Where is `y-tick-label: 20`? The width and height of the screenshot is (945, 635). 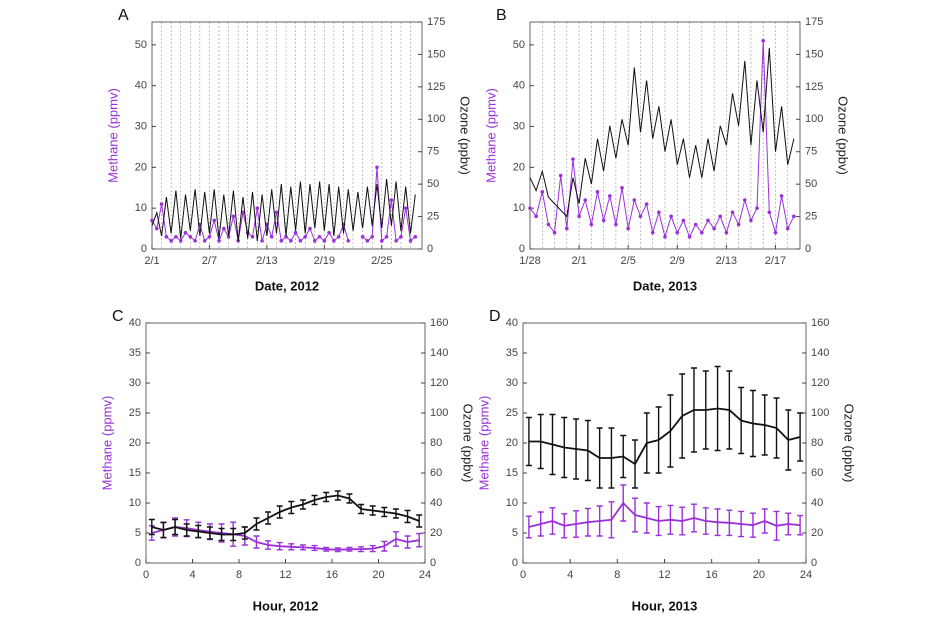
y-tick-label: 20 is located at coordinates (141, 167).